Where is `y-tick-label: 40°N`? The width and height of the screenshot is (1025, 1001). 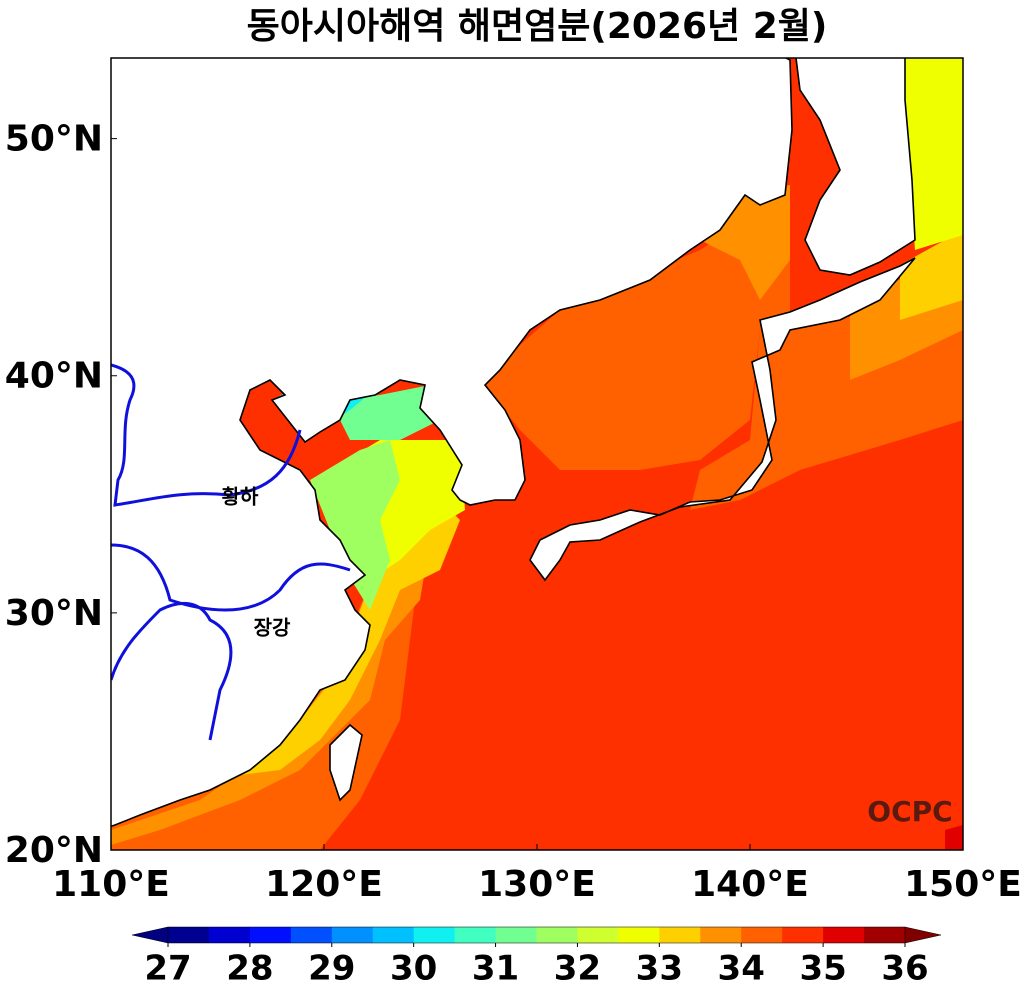
y-tick-label: 40°N is located at coordinates (54, 376).